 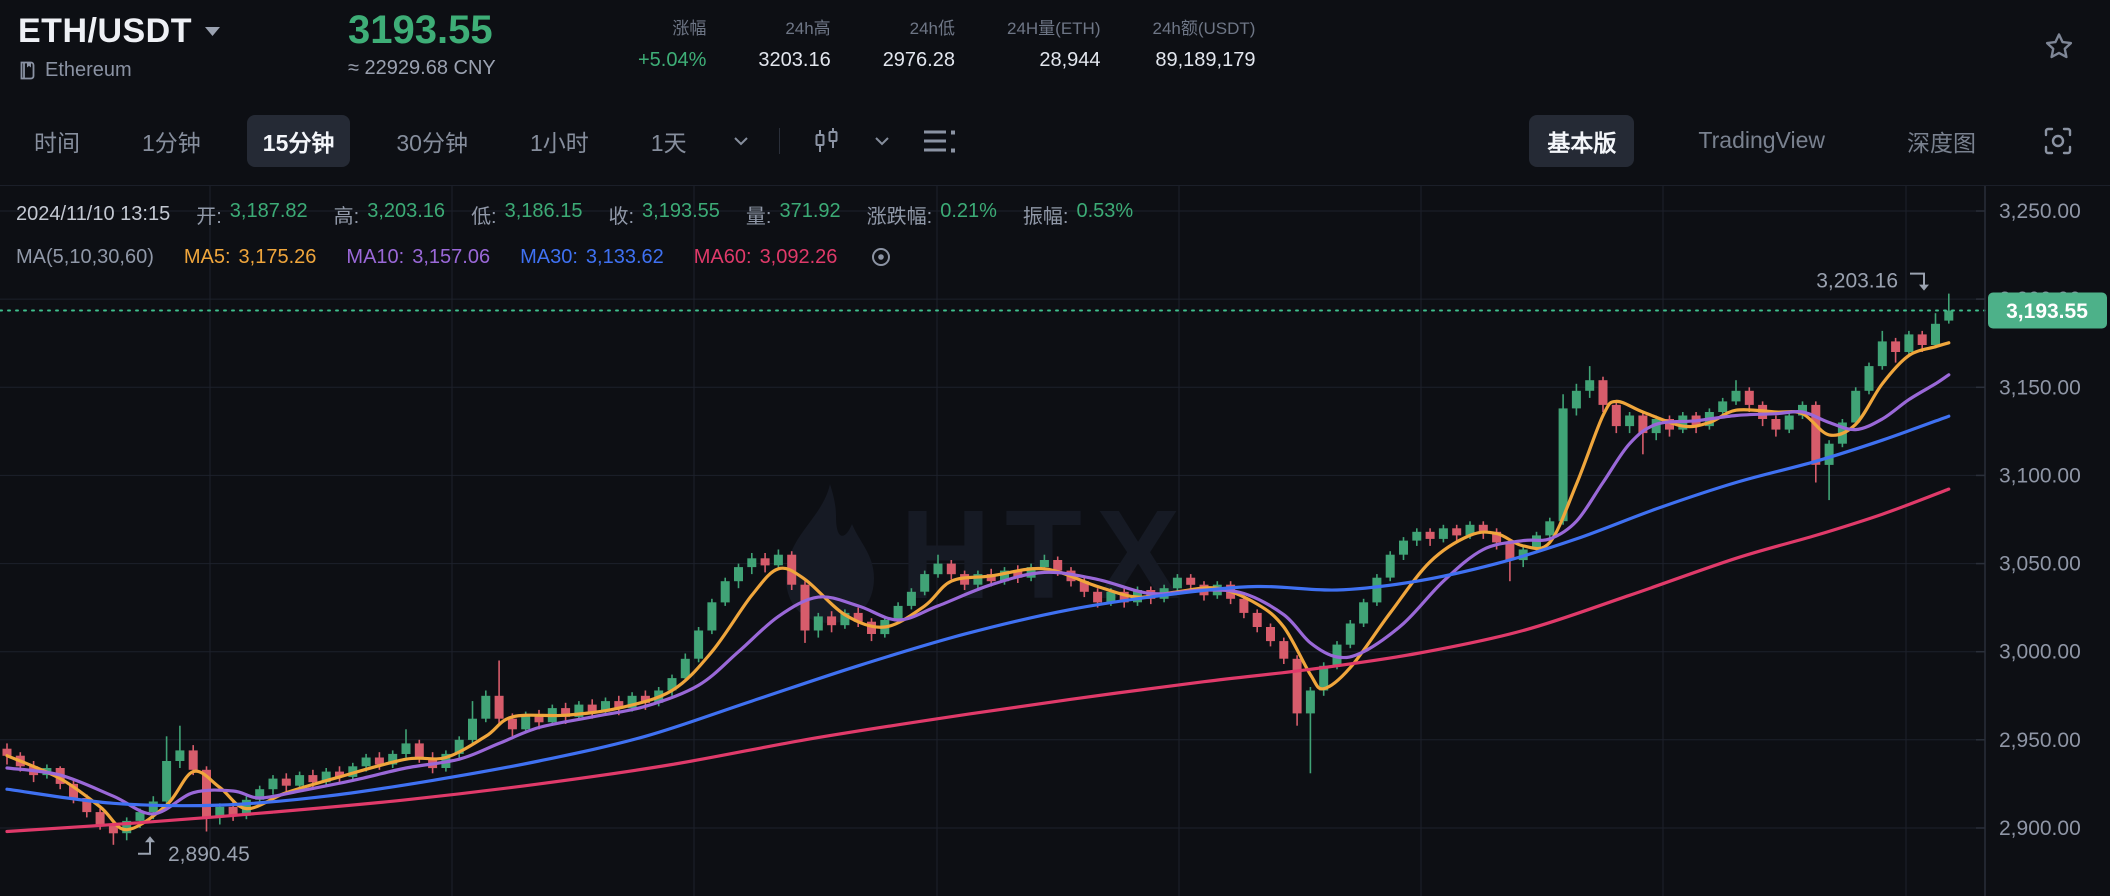 I want to click on stat-value: 89,189,179, so click(x=1205, y=60).